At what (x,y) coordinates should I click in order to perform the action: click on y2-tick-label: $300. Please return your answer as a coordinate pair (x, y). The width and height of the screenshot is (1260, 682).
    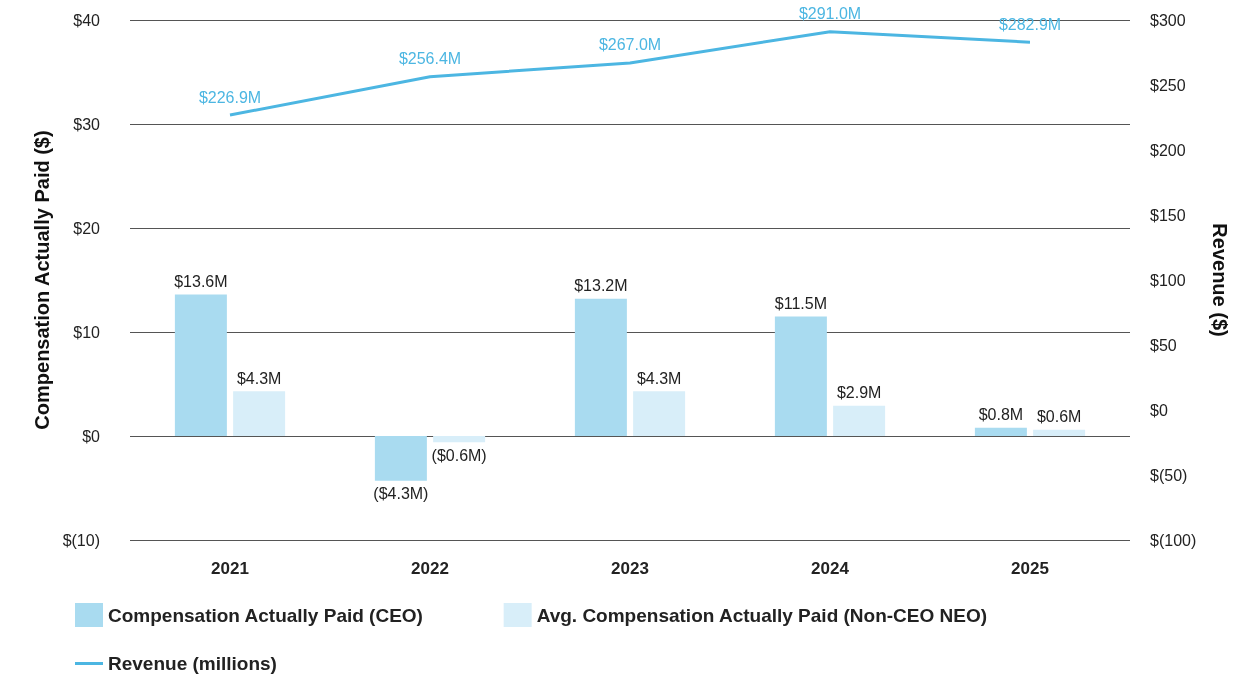
    Looking at the image, I should click on (1168, 20).